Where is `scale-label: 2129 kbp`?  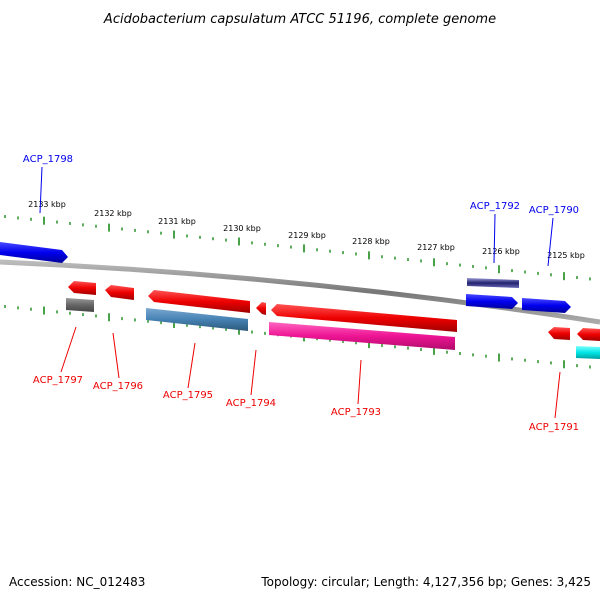 scale-label: 2129 kbp is located at coordinates (307, 235).